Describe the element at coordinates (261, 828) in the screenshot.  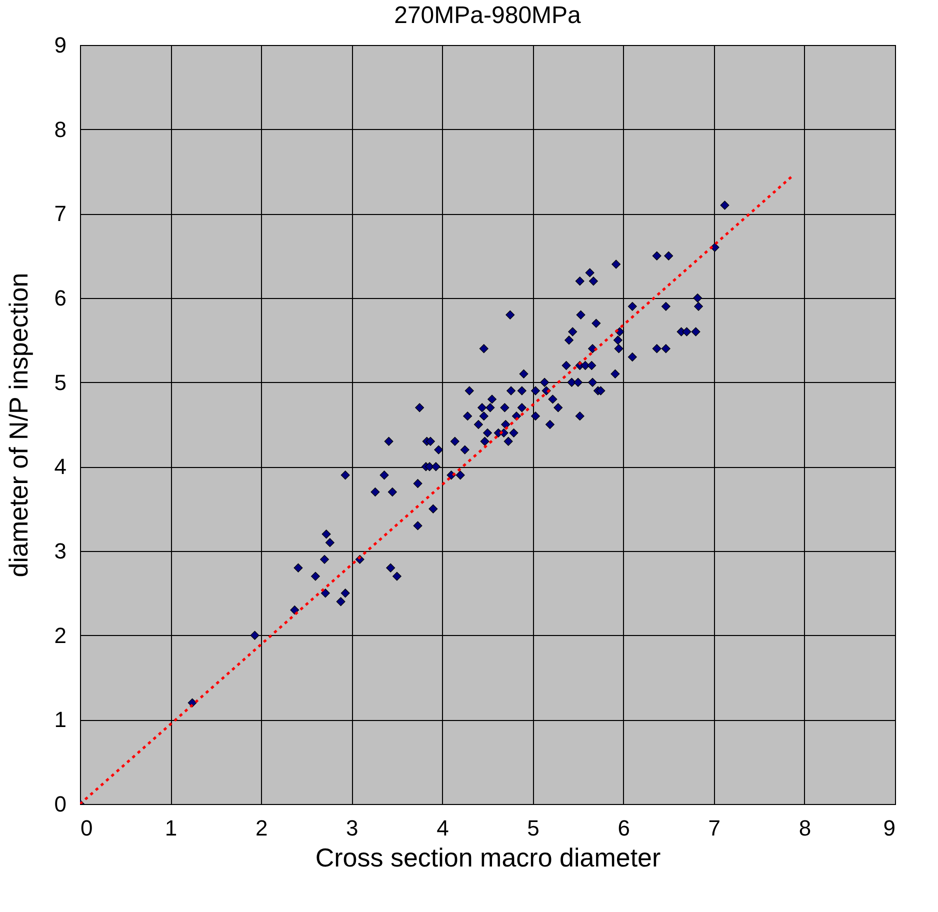
I see `x-tick-label: 2` at that location.